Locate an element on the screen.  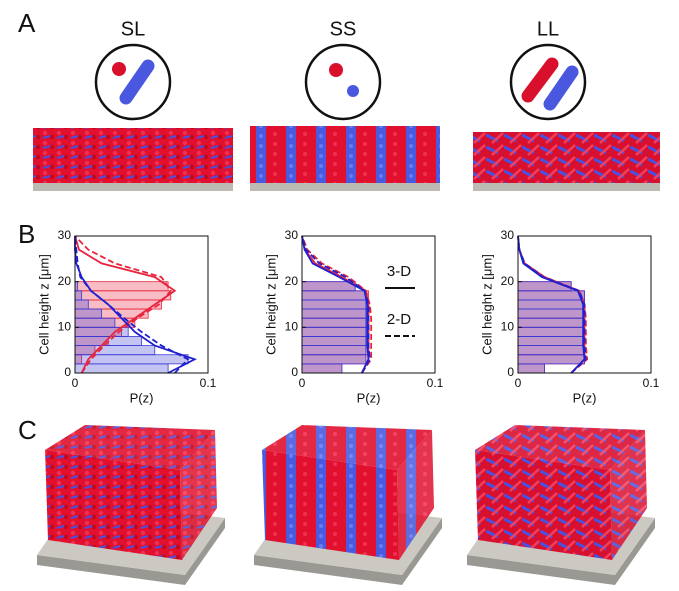
colony-slice is located at coordinates (346, 158).